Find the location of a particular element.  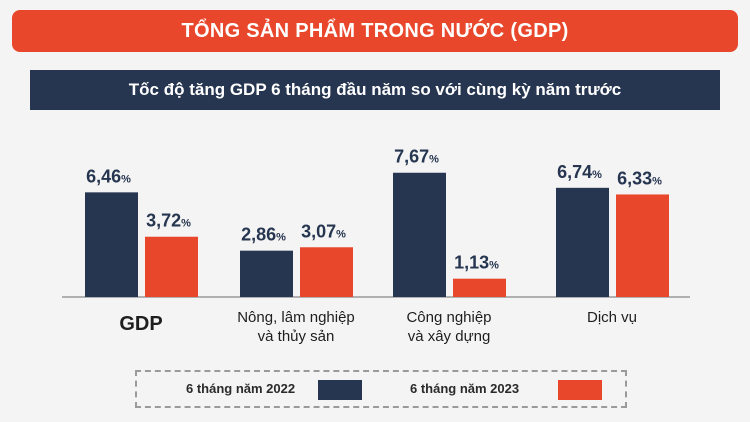

data-label-2022-1: 2,86% is located at coordinates (263, 235).